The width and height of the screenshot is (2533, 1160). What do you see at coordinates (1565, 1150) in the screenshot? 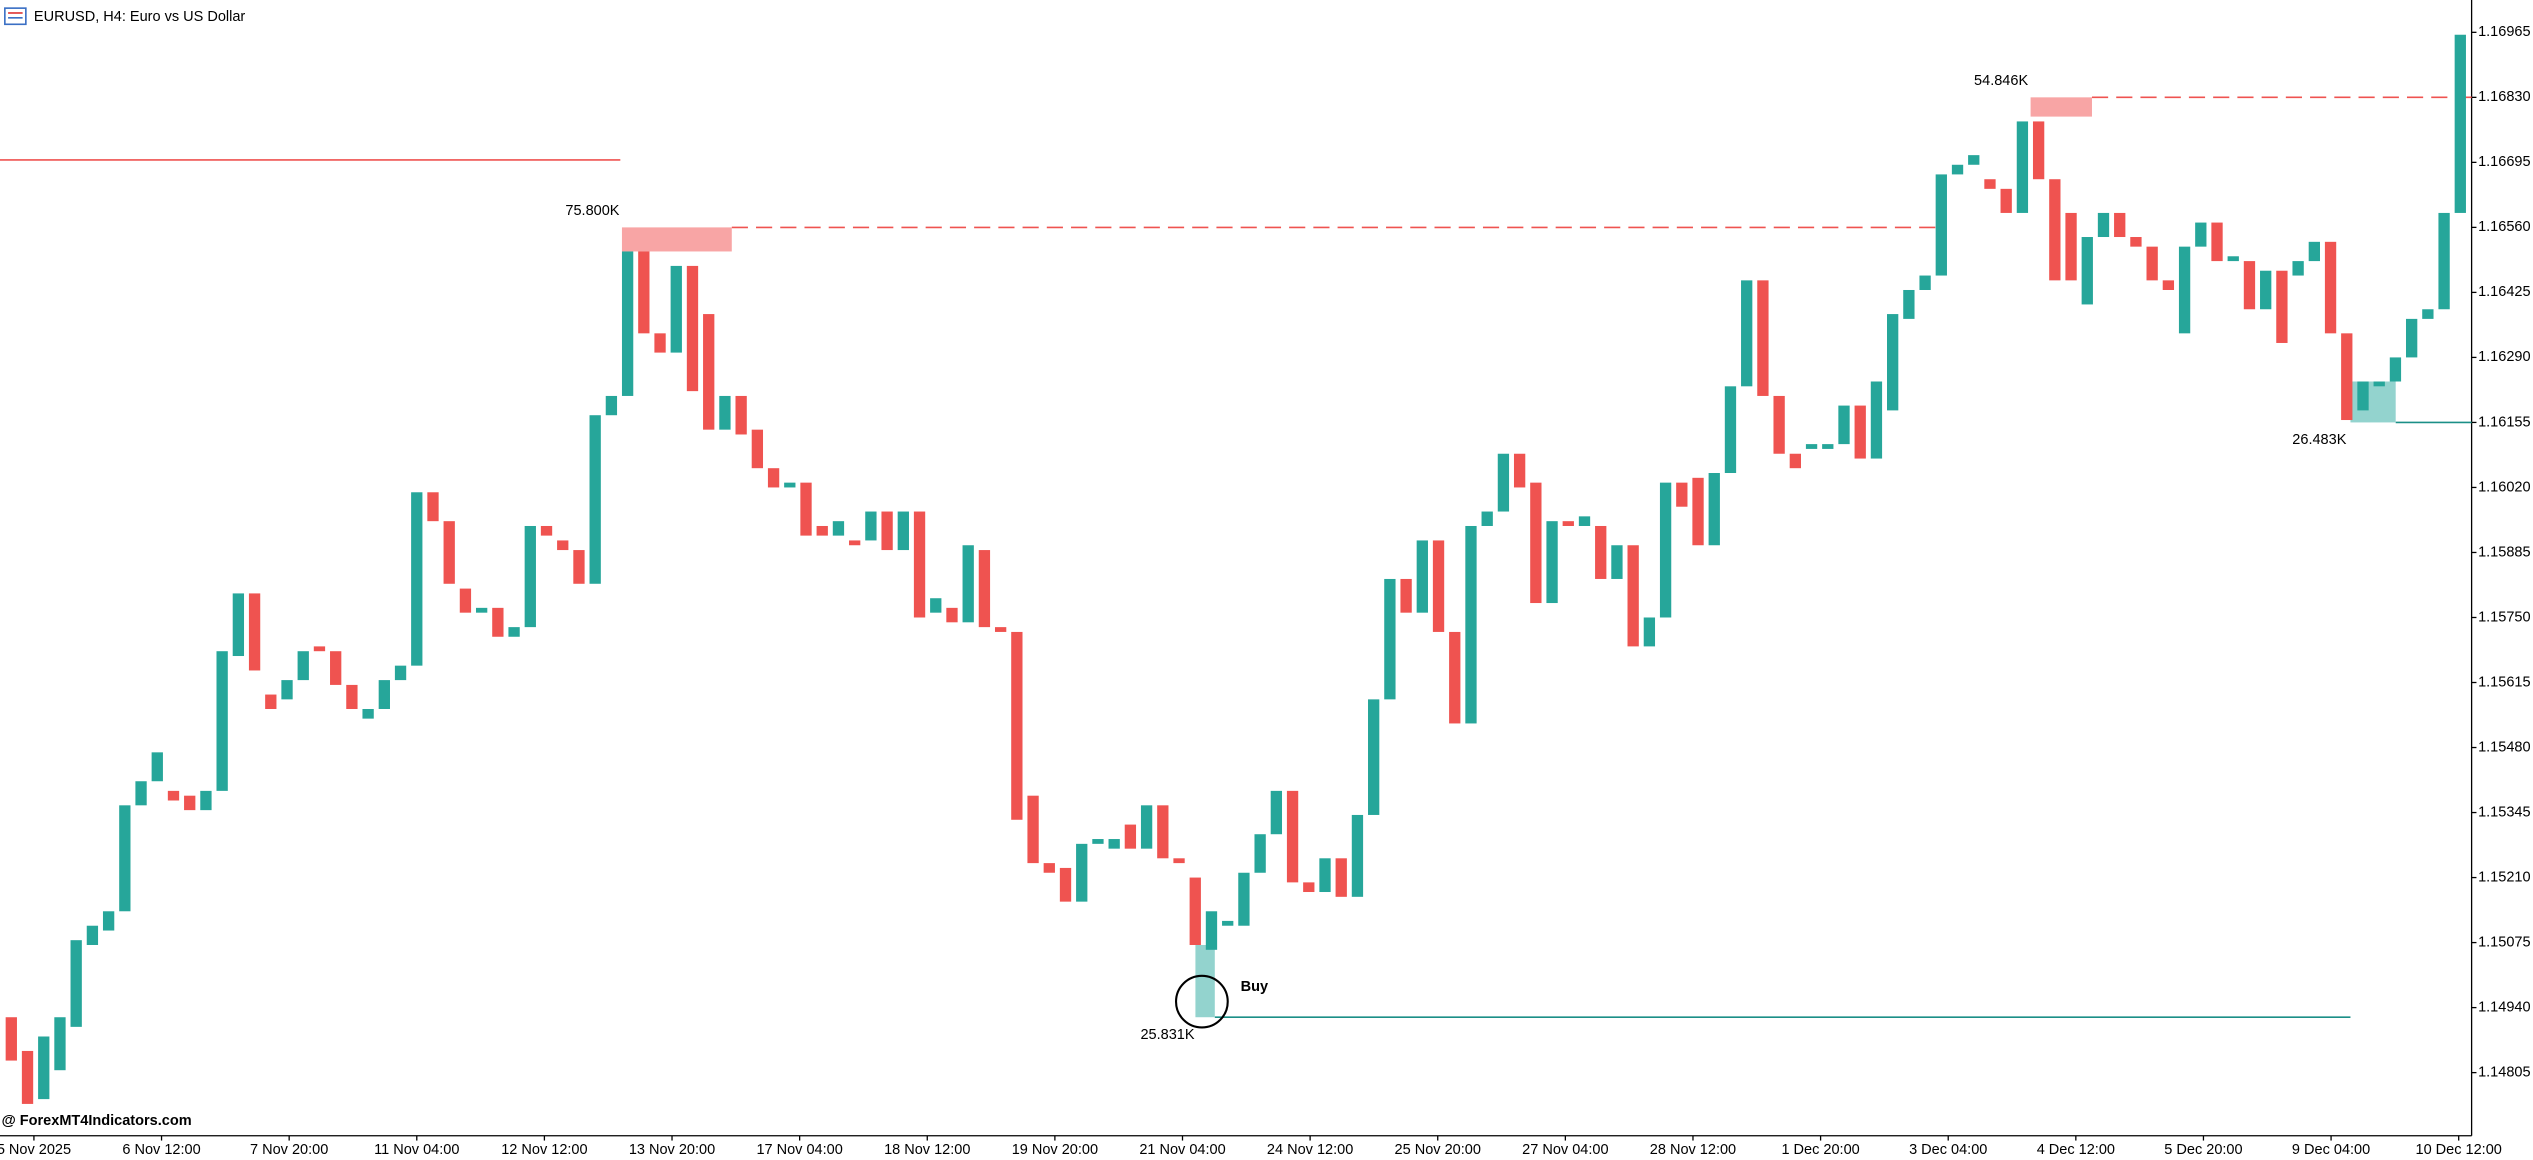
I see `x-tick-label: 27 Nov 04:00` at bounding box center [1565, 1150].